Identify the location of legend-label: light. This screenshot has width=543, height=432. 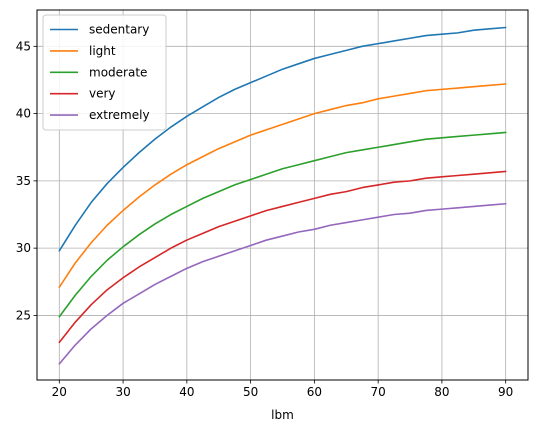
(102, 51).